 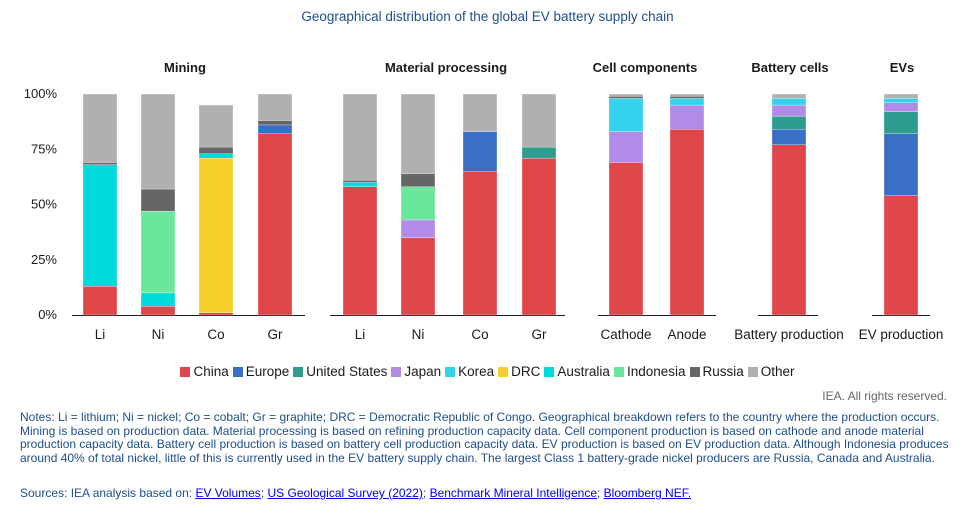 What do you see at coordinates (777, 371) in the screenshot?
I see `legend-label: Other` at bounding box center [777, 371].